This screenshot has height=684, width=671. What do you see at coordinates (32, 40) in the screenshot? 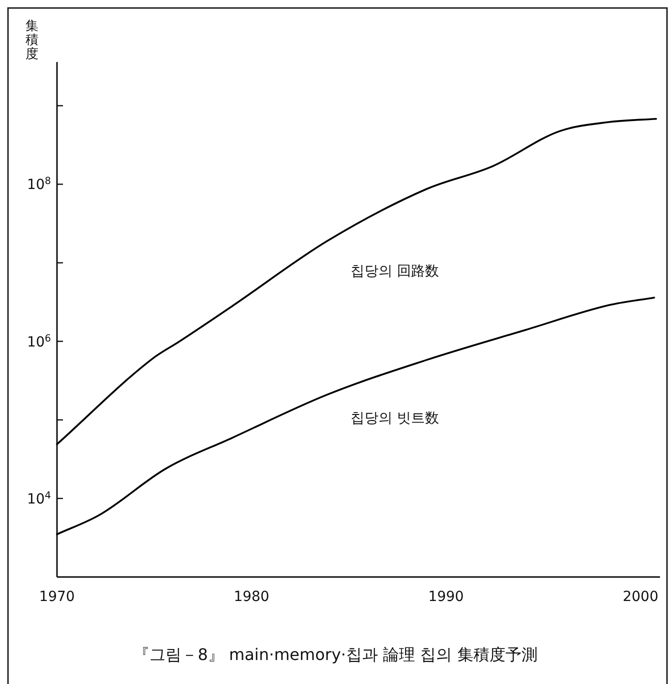
I see `y-axis-title: 集積度` at bounding box center [32, 40].